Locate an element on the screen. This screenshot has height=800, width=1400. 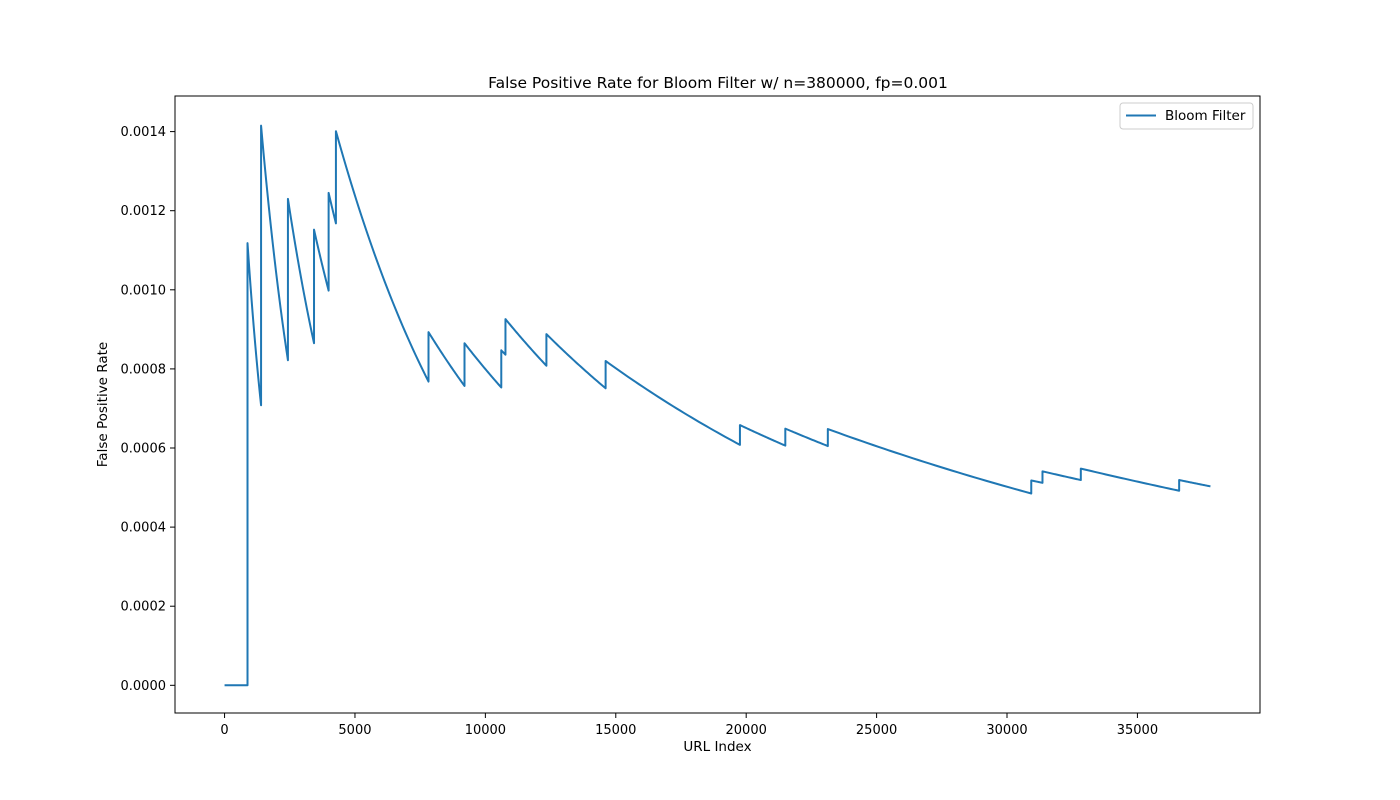
y-tick-label: 0.0008 is located at coordinates (144, 369).